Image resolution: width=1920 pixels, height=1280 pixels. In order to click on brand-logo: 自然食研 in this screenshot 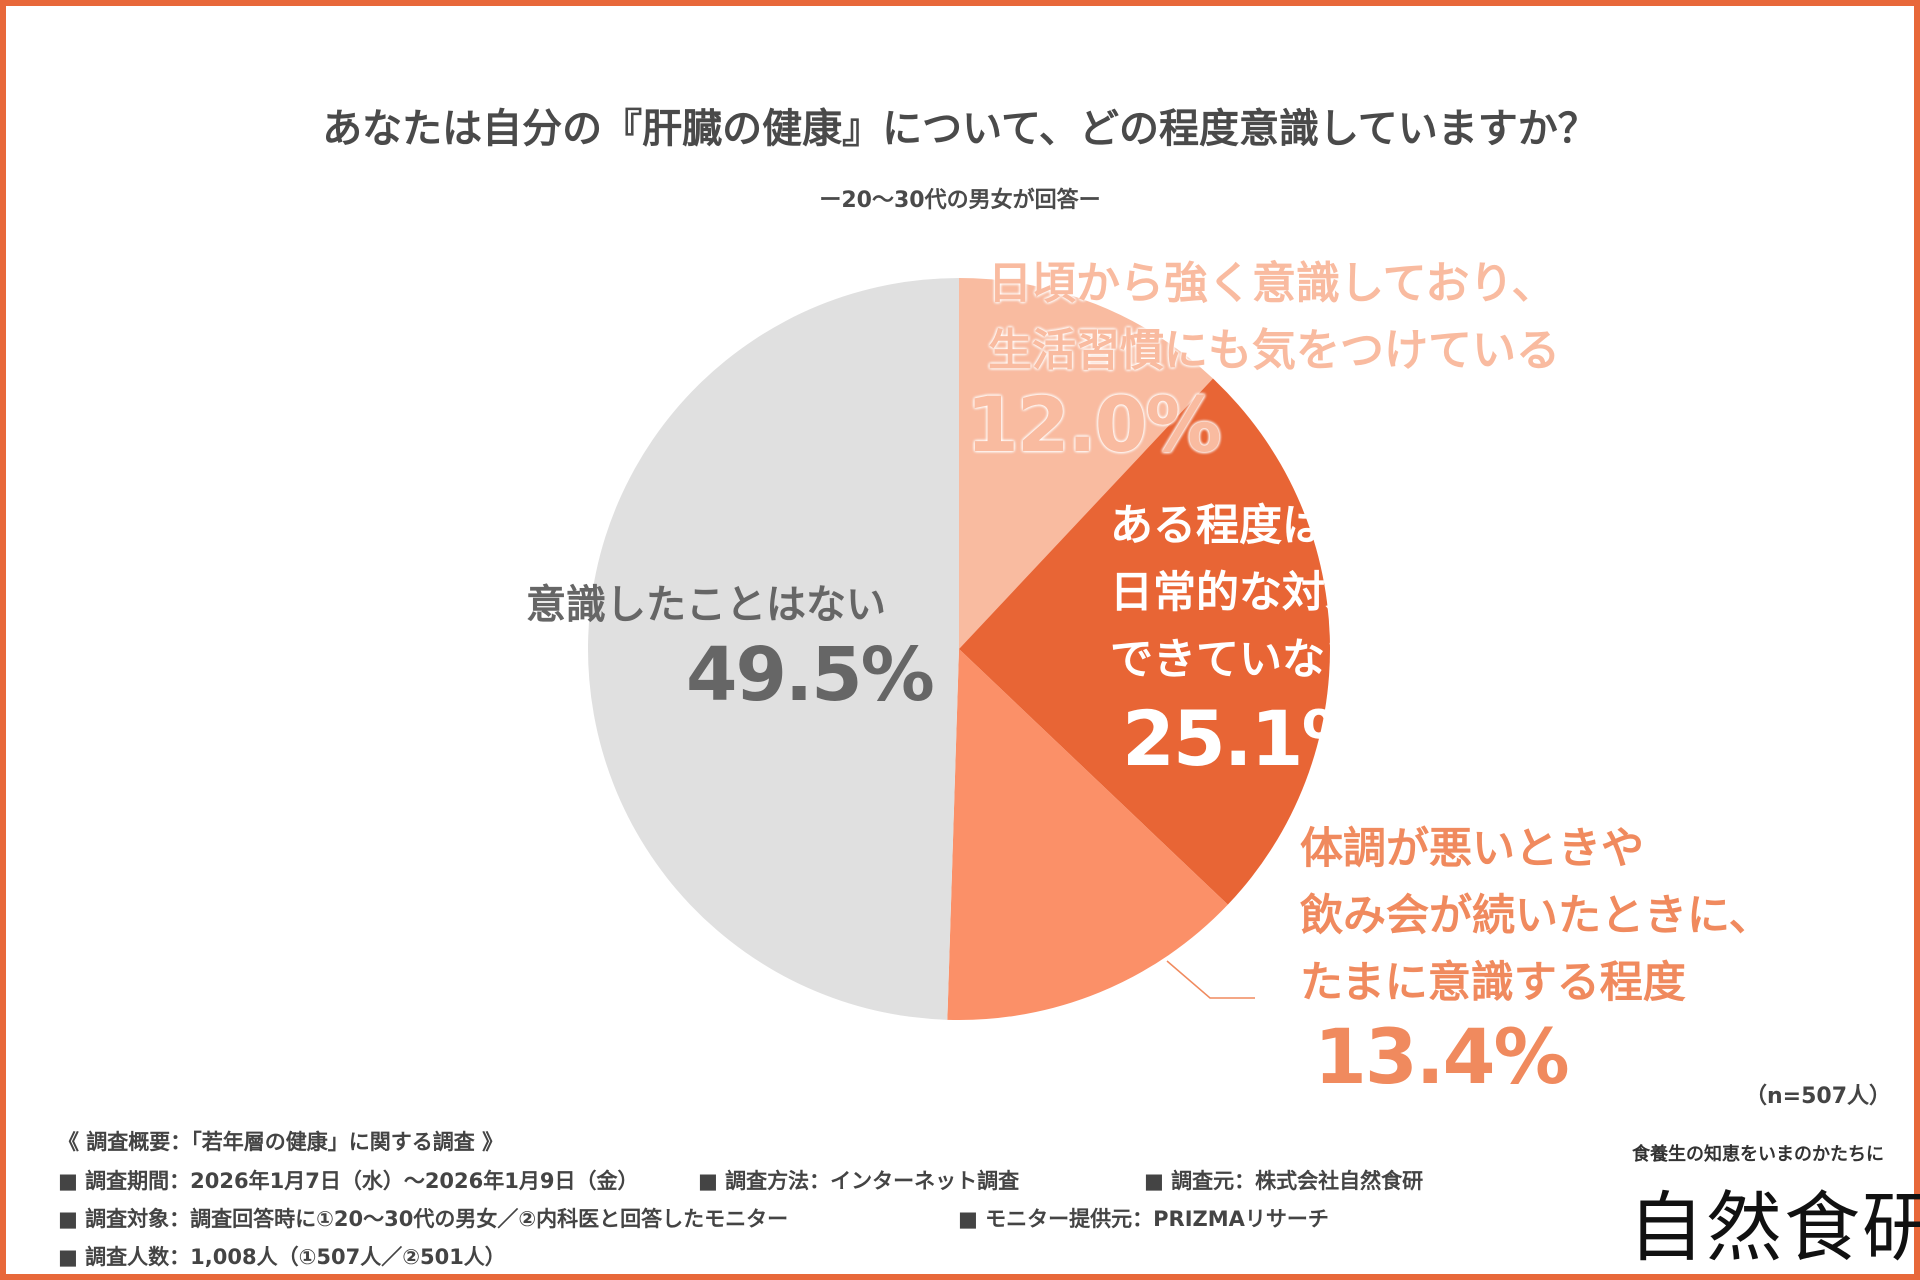, I will do `click(1774, 1227)`.